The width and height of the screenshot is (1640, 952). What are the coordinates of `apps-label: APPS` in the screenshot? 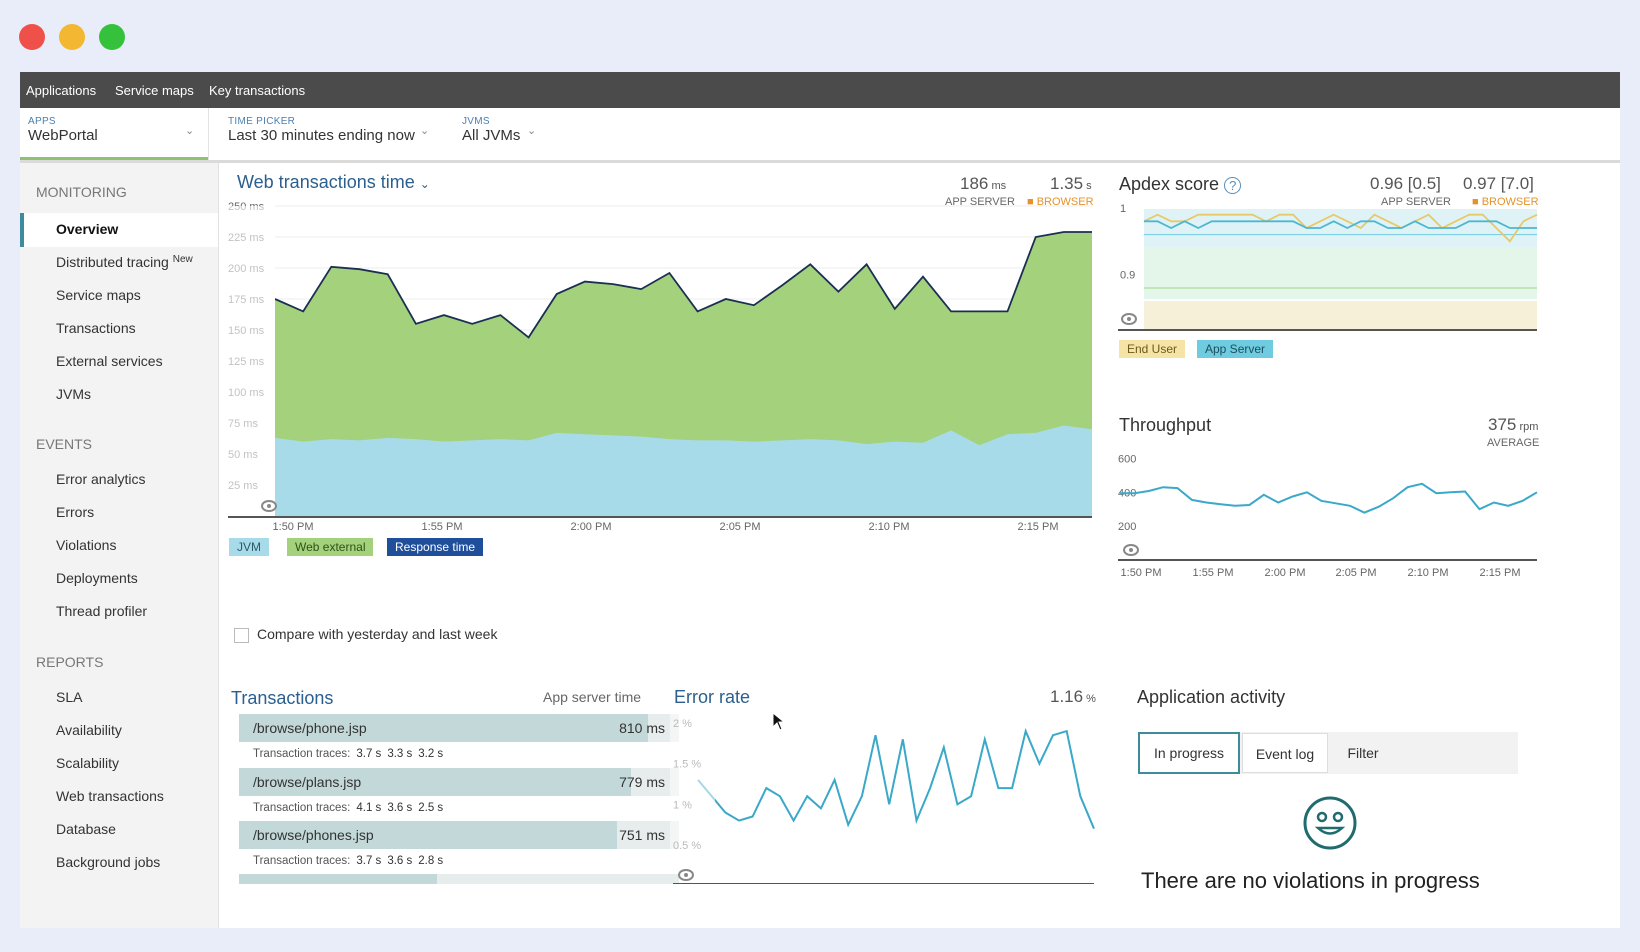 It's located at (42, 121).